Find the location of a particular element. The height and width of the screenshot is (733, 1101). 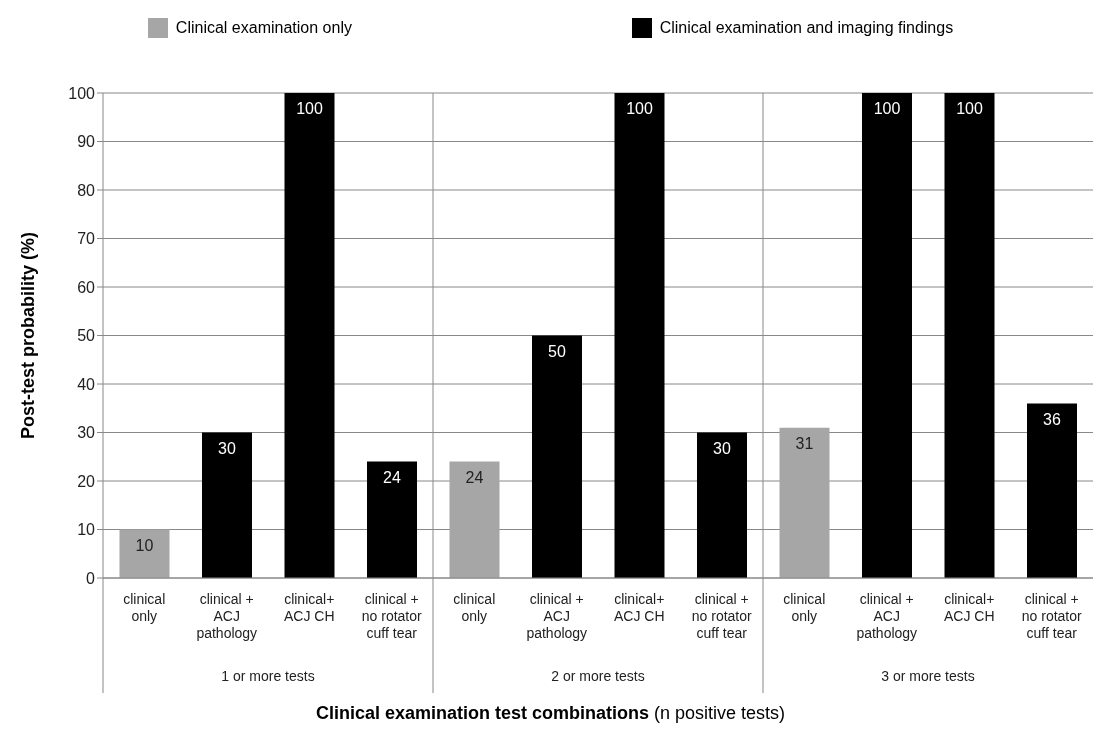

legend-label: Clinical examination and imaging findings is located at coordinates (806, 28).